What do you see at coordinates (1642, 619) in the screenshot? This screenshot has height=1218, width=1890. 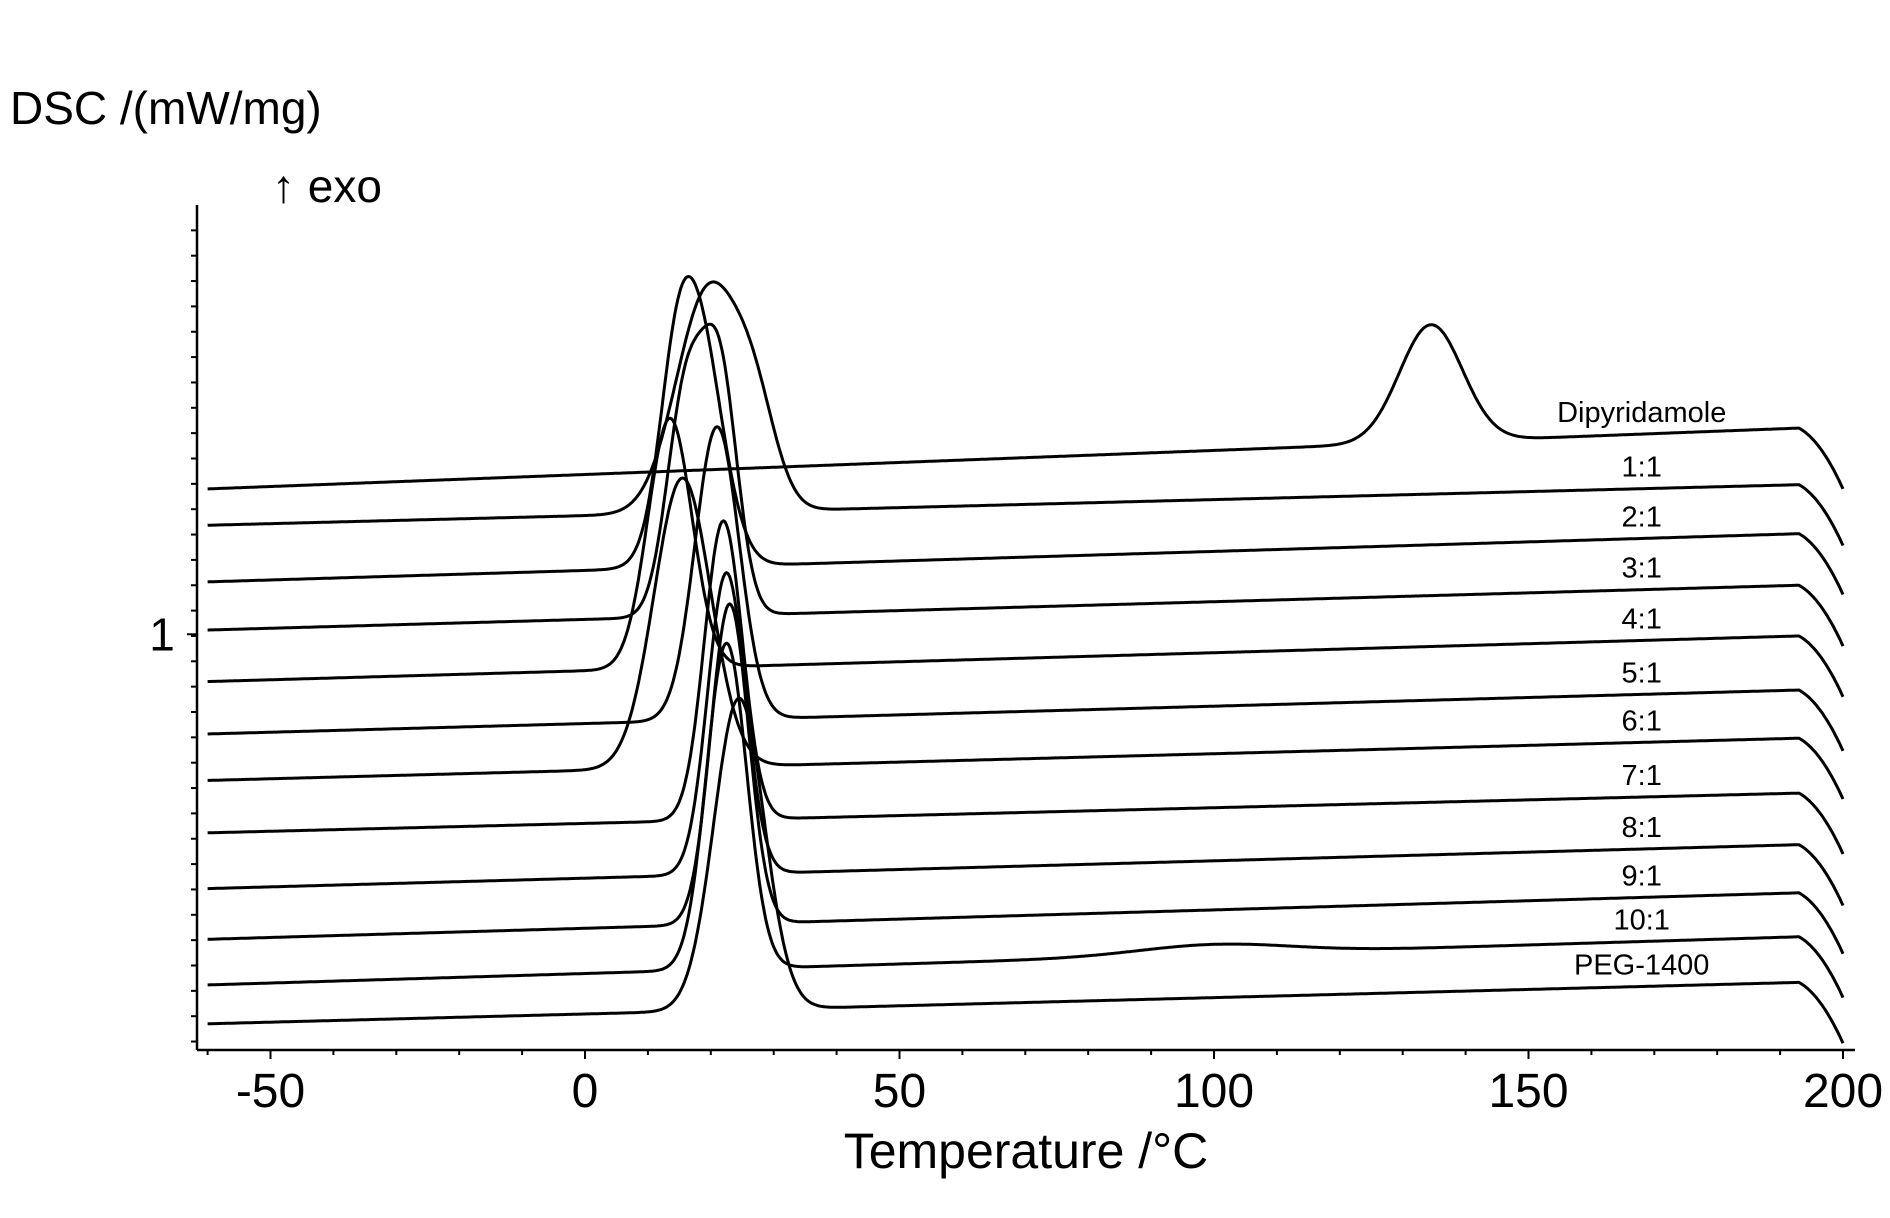 I see `series-label: 4:1` at bounding box center [1642, 619].